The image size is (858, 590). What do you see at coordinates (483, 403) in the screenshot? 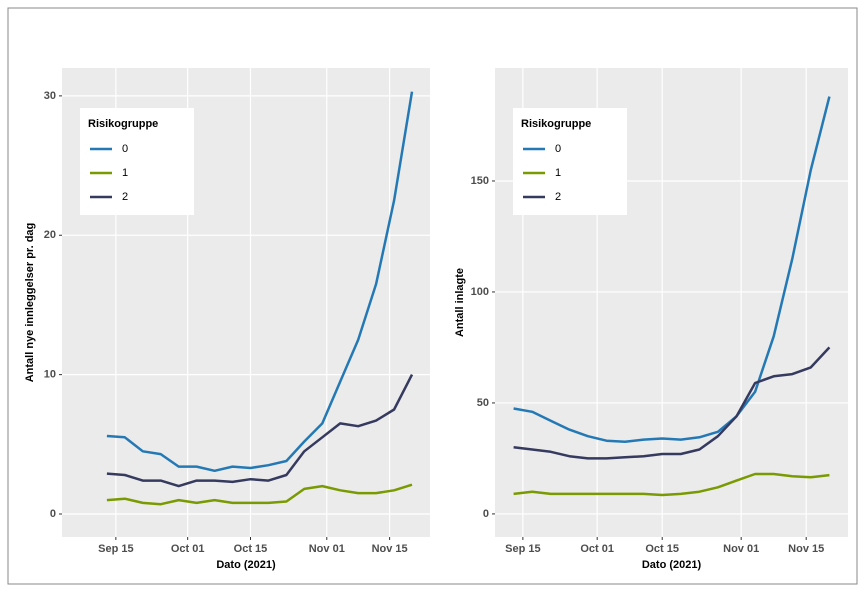
I see `y-tick-label: 50` at bounding box center [483, 403].